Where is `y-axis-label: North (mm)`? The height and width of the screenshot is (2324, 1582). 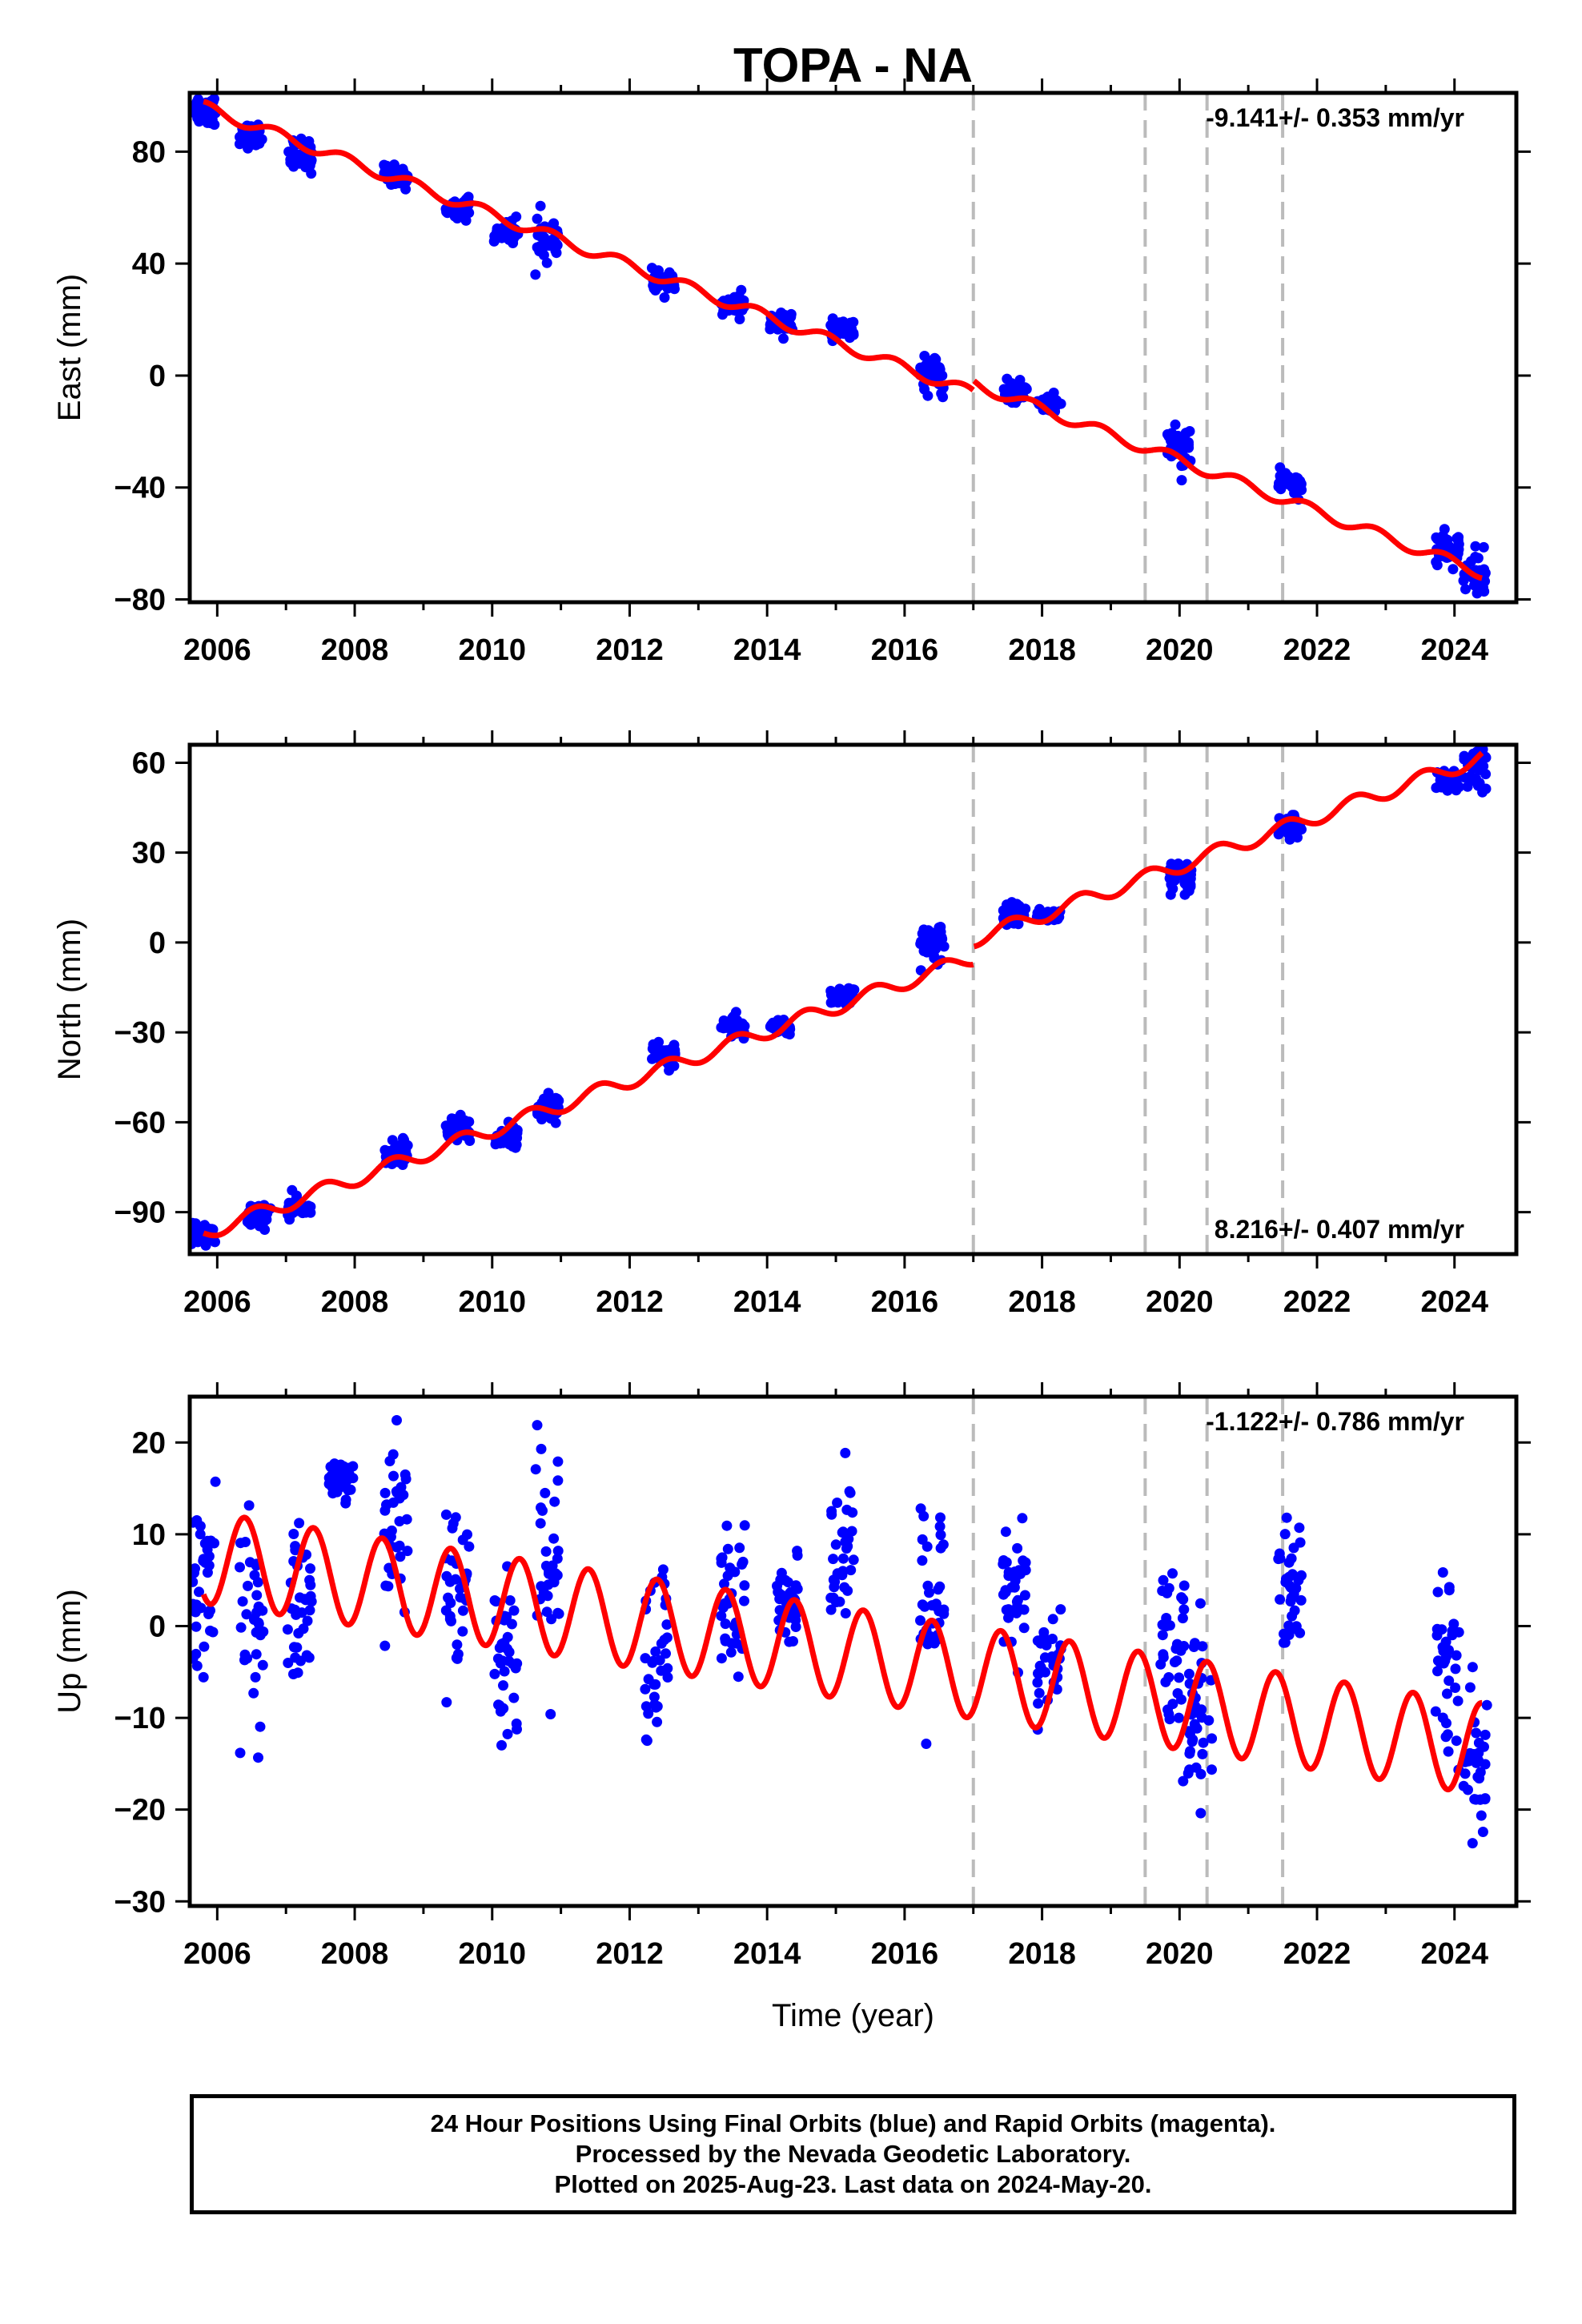
y-axis-label: North (mm) is located at coordinates (69, 1000).